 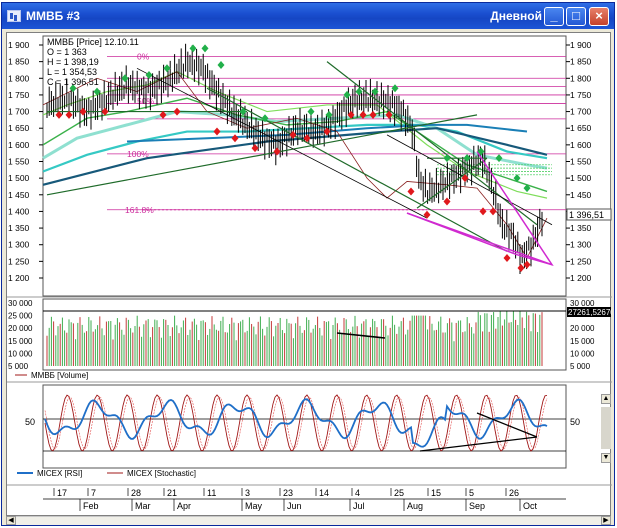 I want to click on volume-axis-left: 30 000 25 000 20 000 15 000 10 000 5 000, so click(x=20, y=335).